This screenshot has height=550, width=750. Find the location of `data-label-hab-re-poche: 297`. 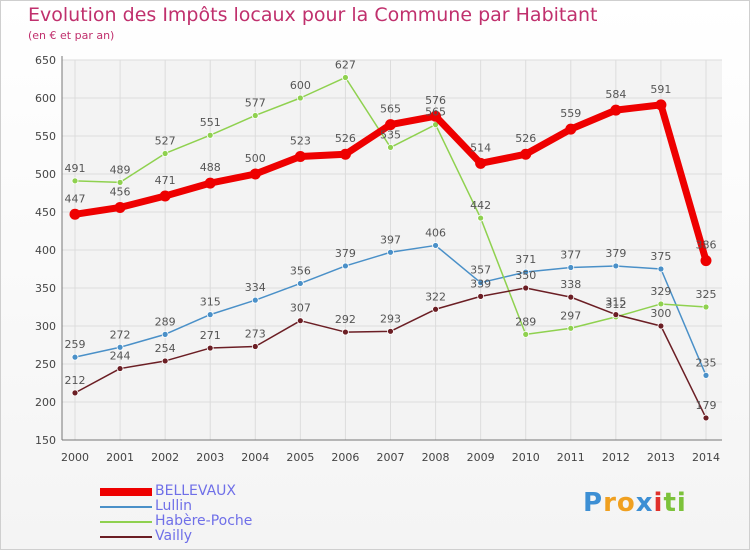

data-label-hab-re-poche: 297 is located at coordinates (570, 315).